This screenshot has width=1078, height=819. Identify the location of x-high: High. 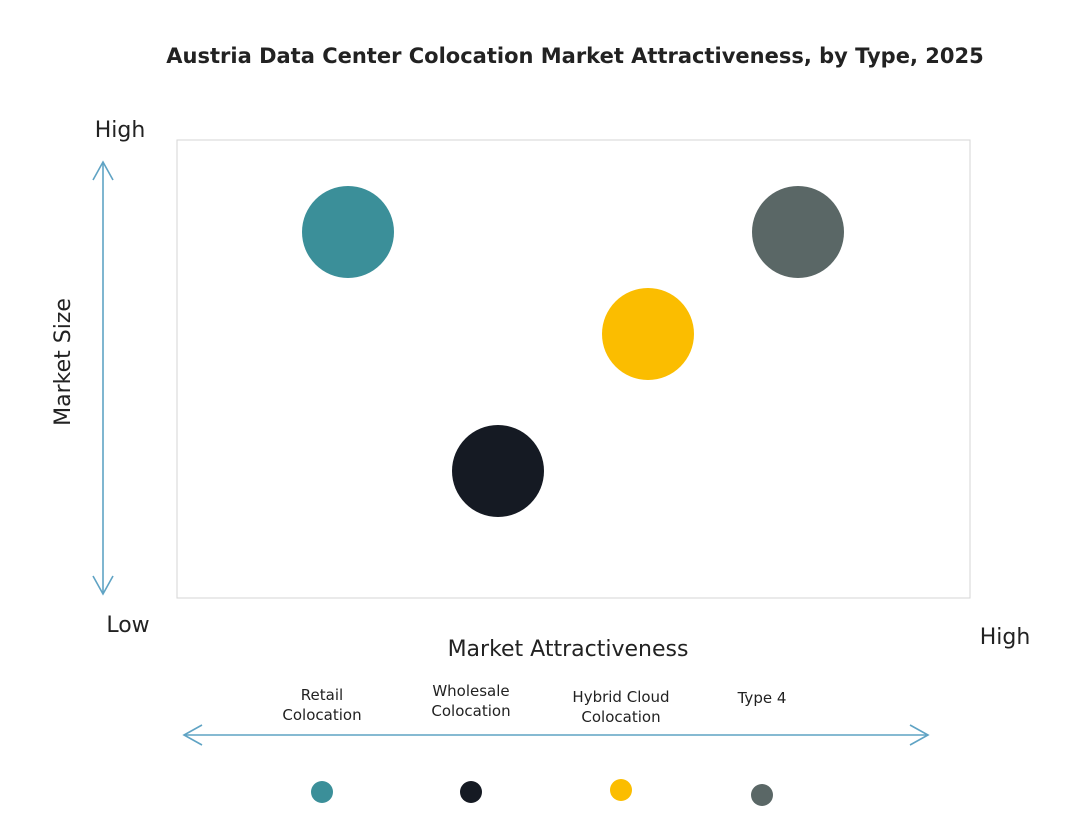
(1005, 637).